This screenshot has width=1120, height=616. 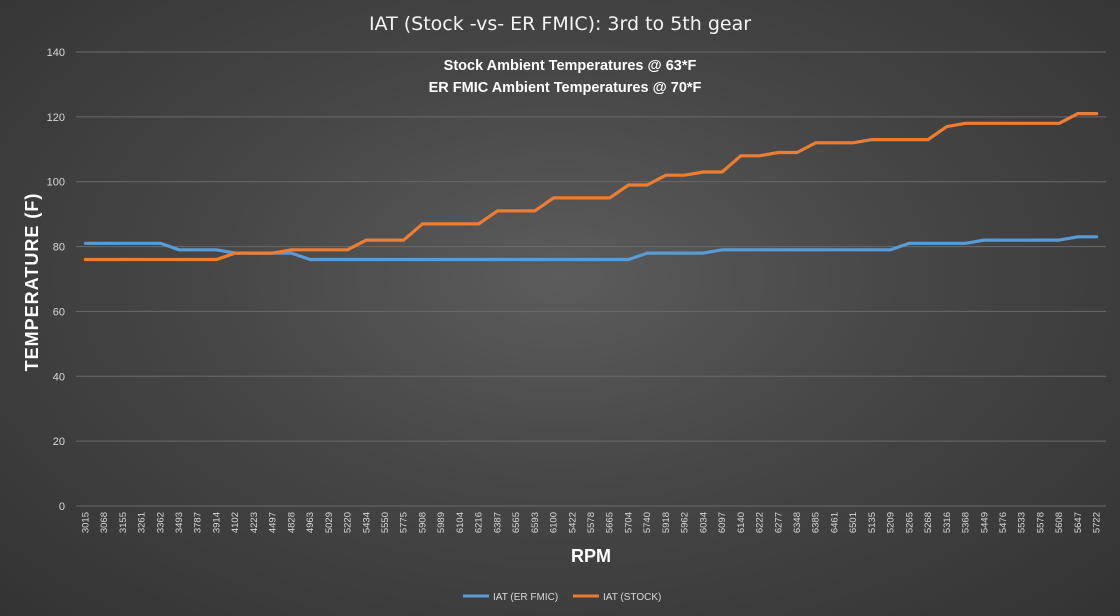 What do you see at coordinates (291, 522) in the screenshot?
I see `x-tick-label: 4828` at bounding box center [291, 522].